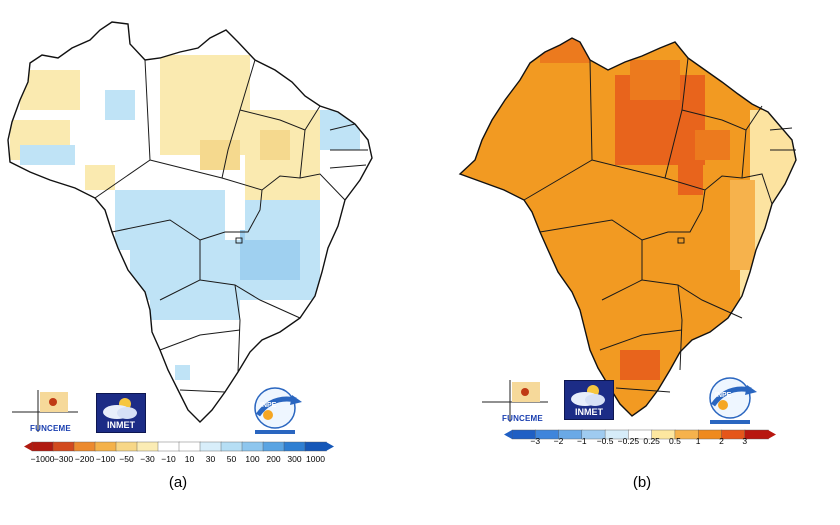 This screenshot has height=525, width=840. I want to click on colorbar-tick-label: 100, so click(252, 459).